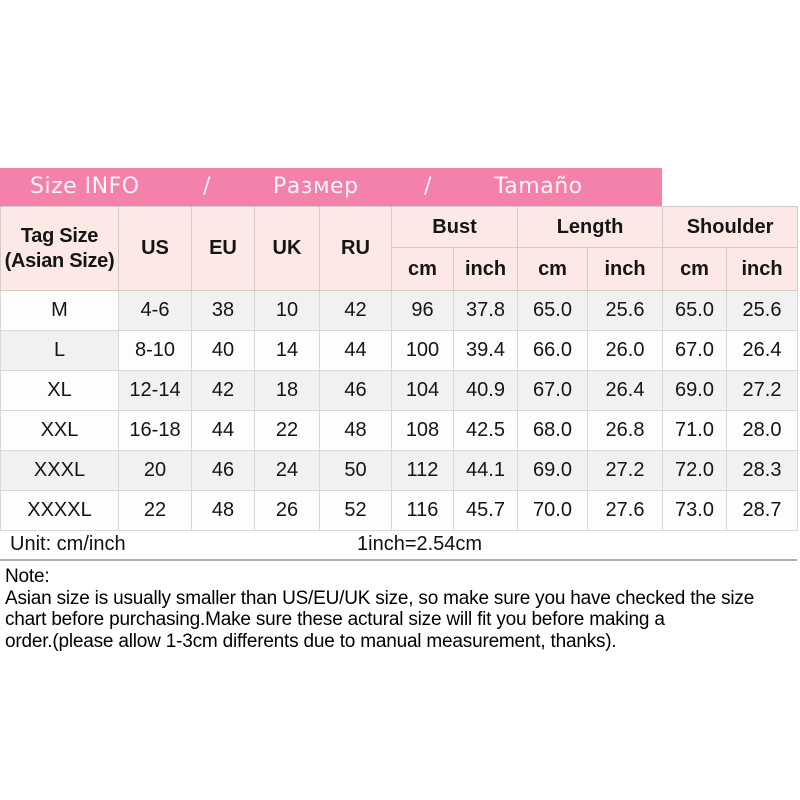  Describe the element at coordinates (287, 430) in the screenshot. I see `cell-uk: 22` at that location.